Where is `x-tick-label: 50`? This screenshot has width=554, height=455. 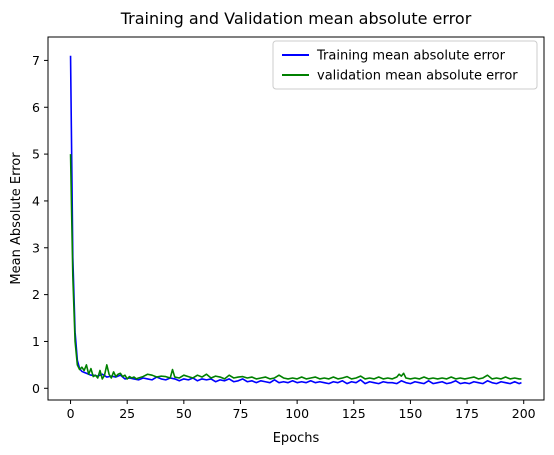 x-tick-label: 50 is located at coordinates (184, 413).